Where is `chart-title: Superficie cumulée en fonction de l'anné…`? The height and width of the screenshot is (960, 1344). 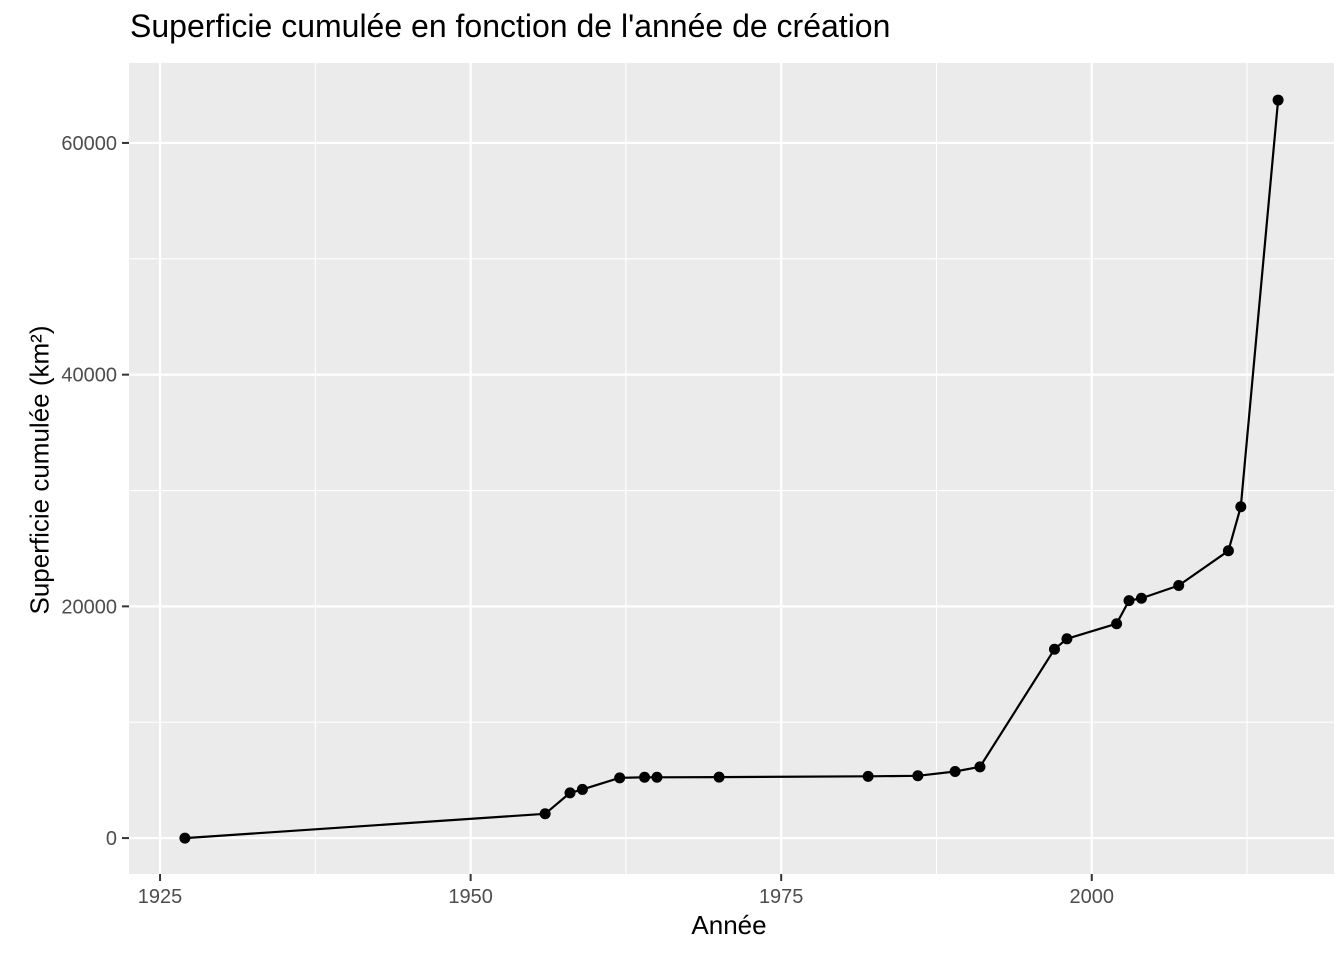
chart-title: Superficie cumulée en fonction de l'anné… is located at coordinates (510, 26).